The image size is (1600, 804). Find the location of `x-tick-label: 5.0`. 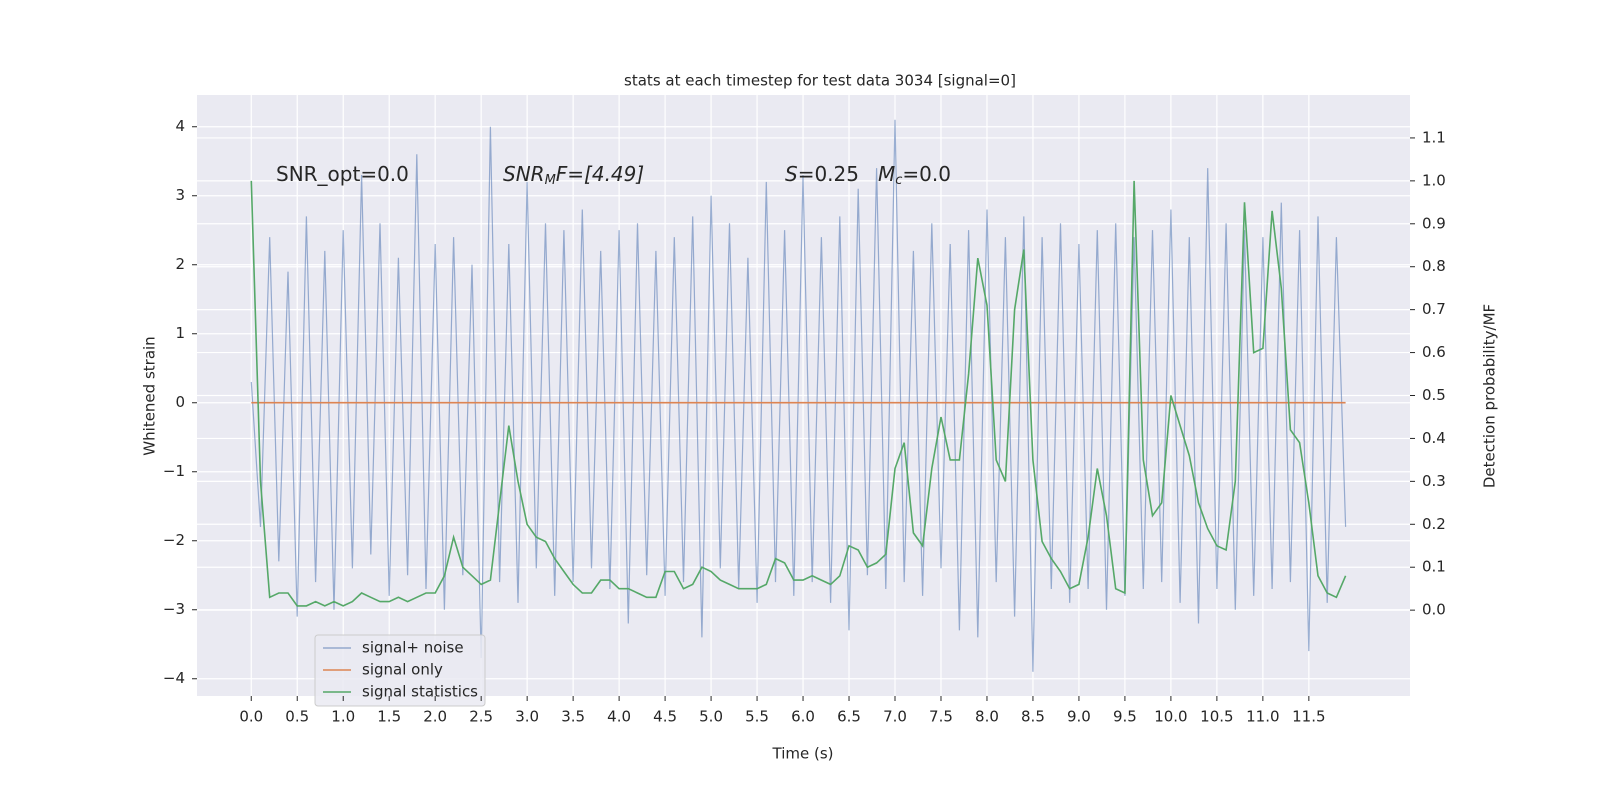

x-tick-label: 5.0 is located at coordinates (711, 717).